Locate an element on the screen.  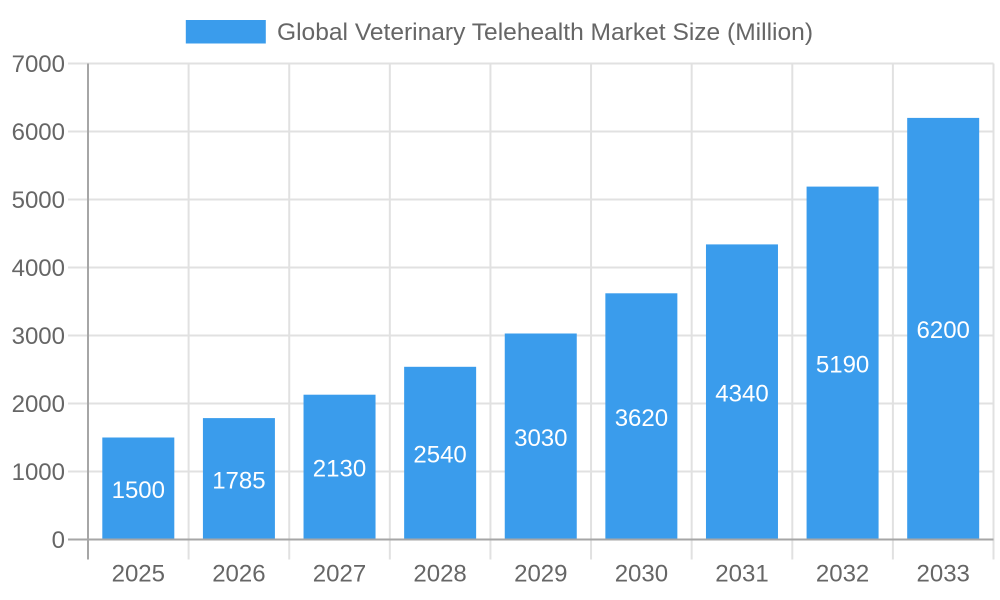
svg-text: 2540 is located at coordinates (439, 455).